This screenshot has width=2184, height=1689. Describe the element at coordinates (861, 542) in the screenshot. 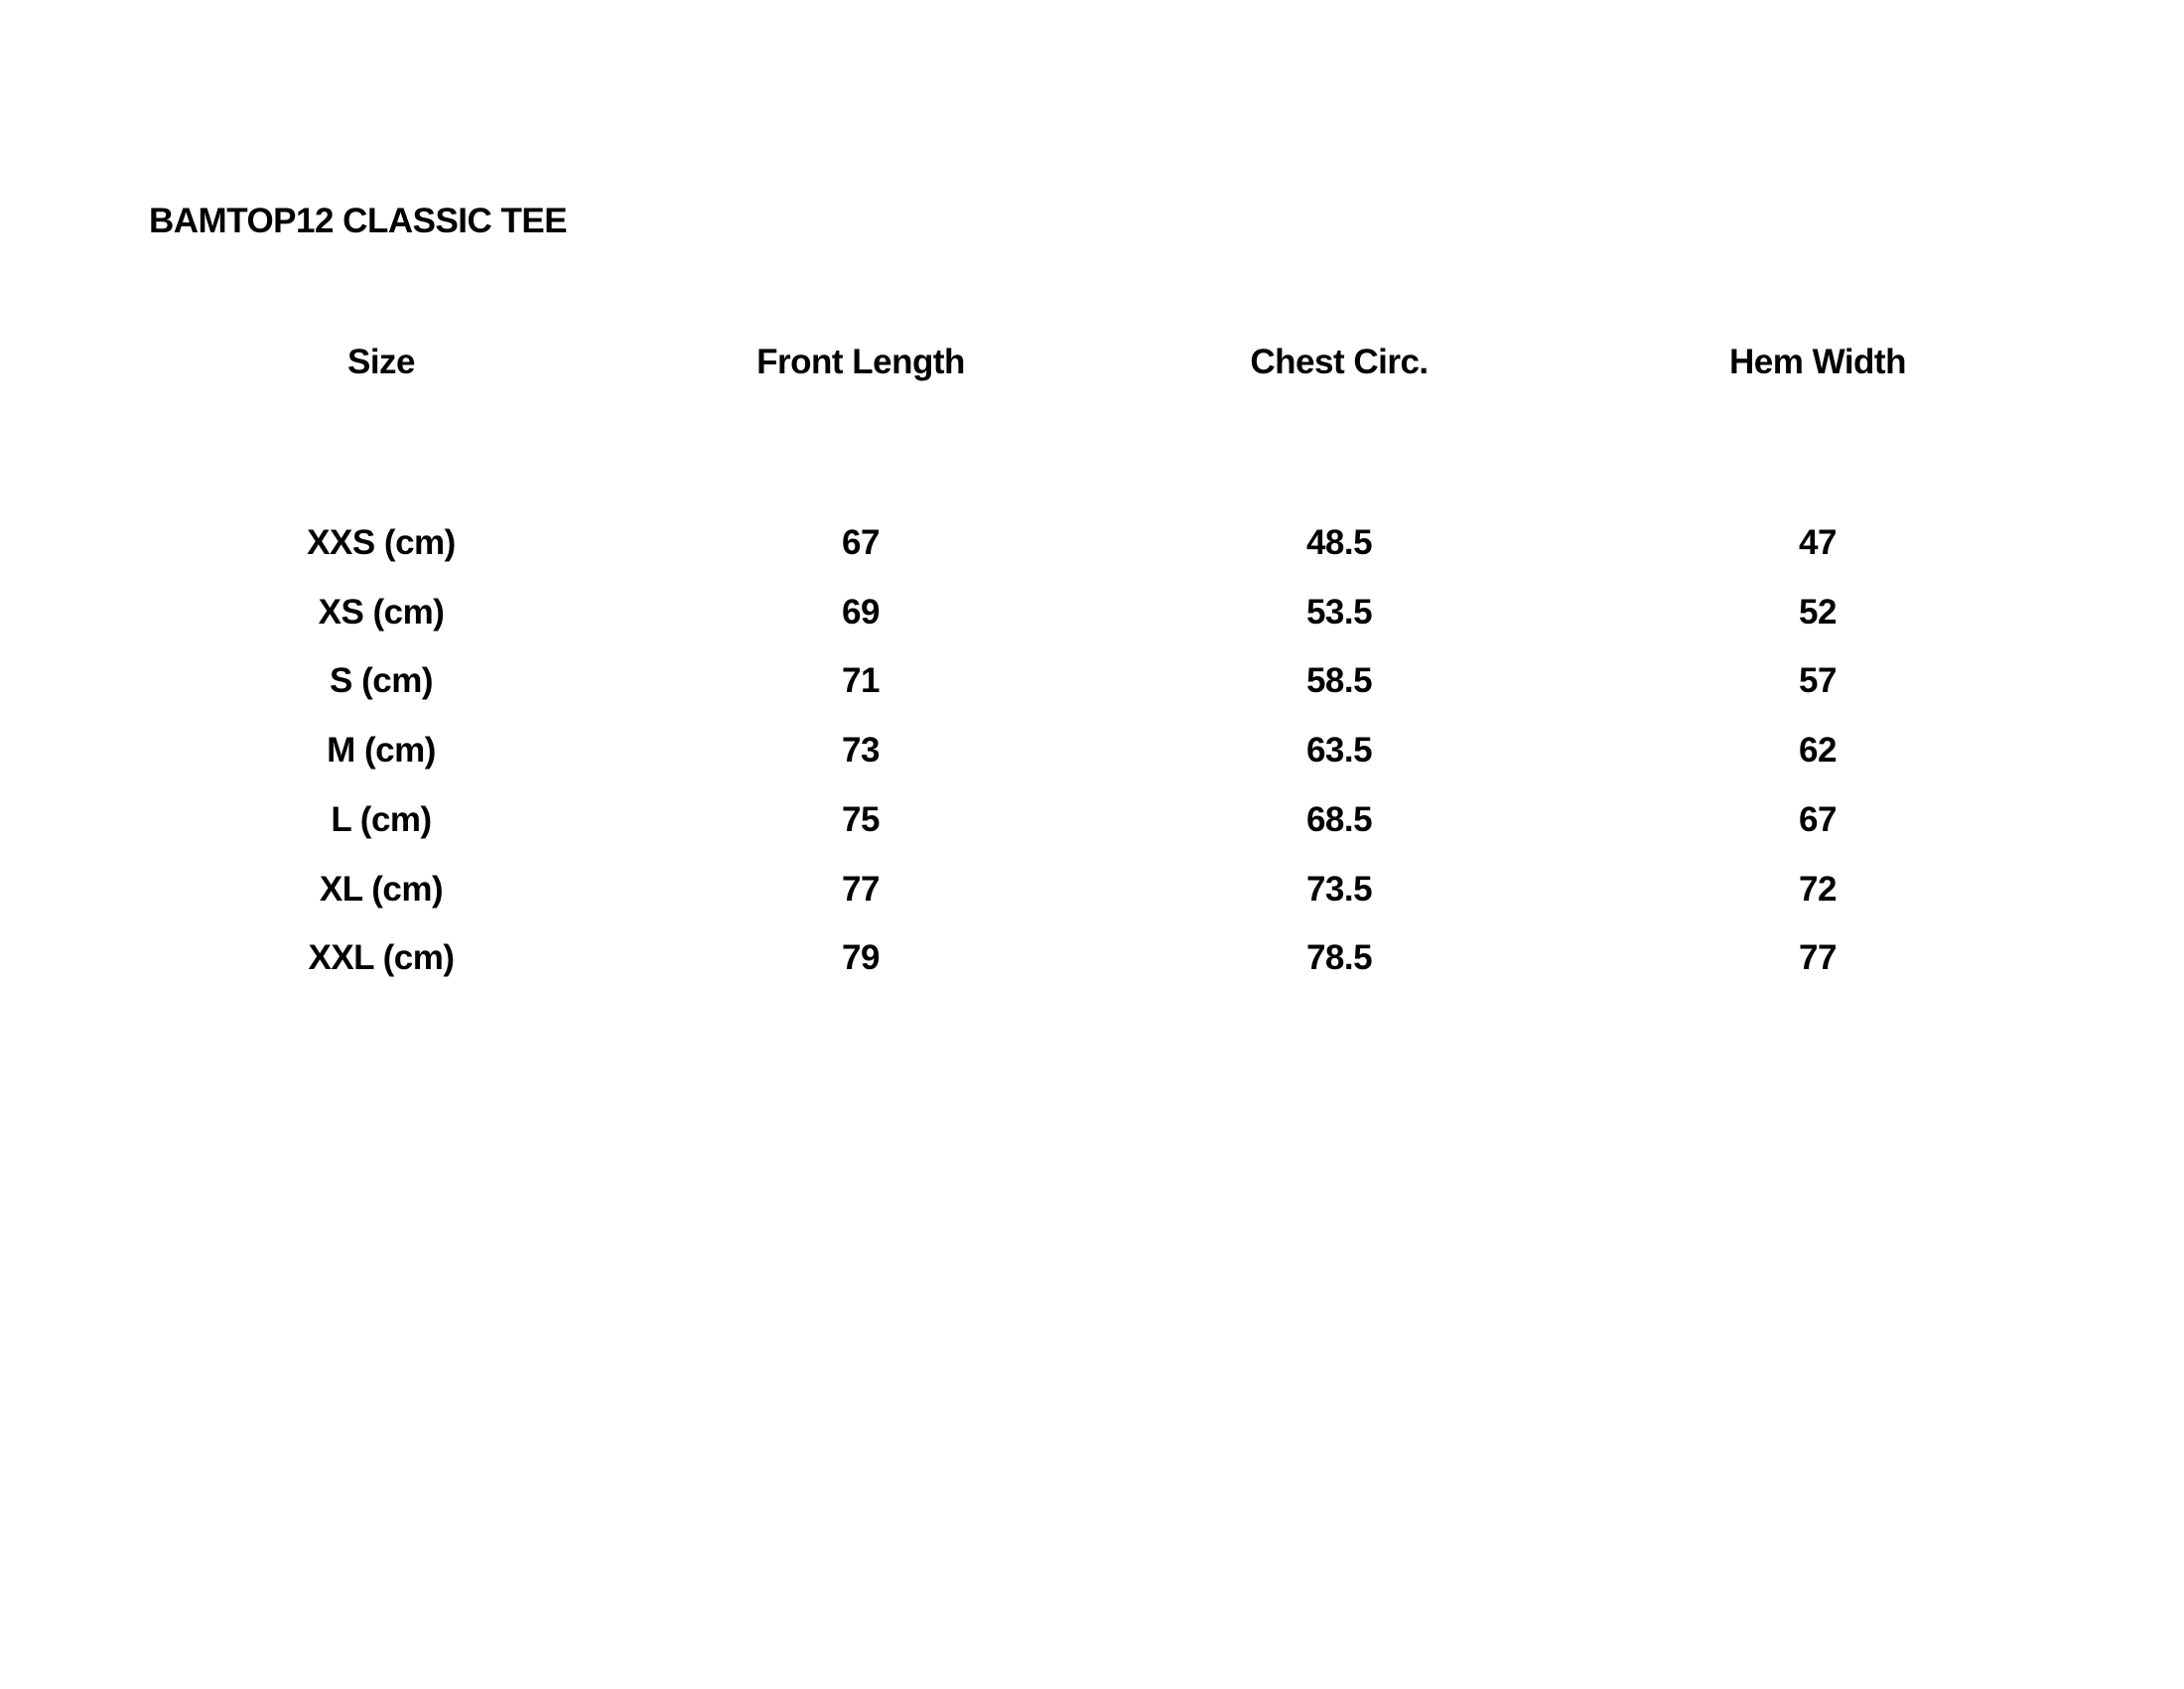

I see `cell-front-length: 67` at that location.